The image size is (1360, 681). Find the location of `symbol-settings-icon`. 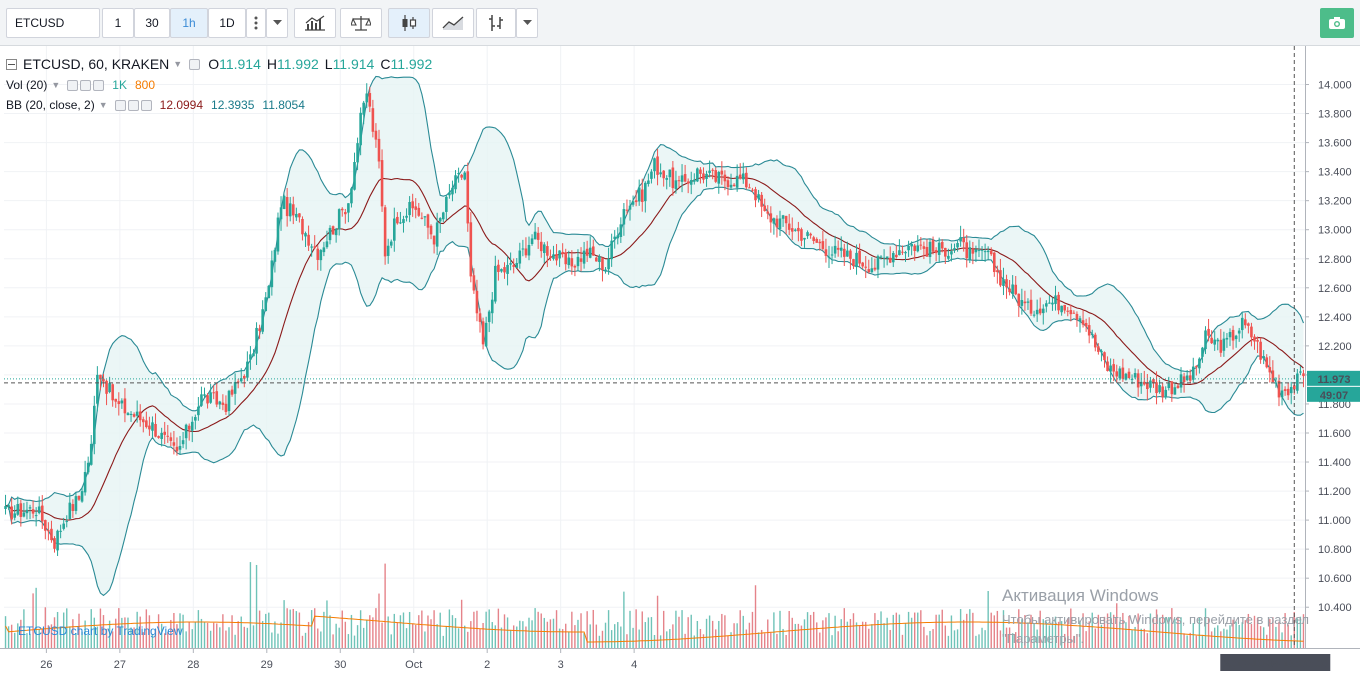

symbol-settings-icon is located at coordinates (195, 64).